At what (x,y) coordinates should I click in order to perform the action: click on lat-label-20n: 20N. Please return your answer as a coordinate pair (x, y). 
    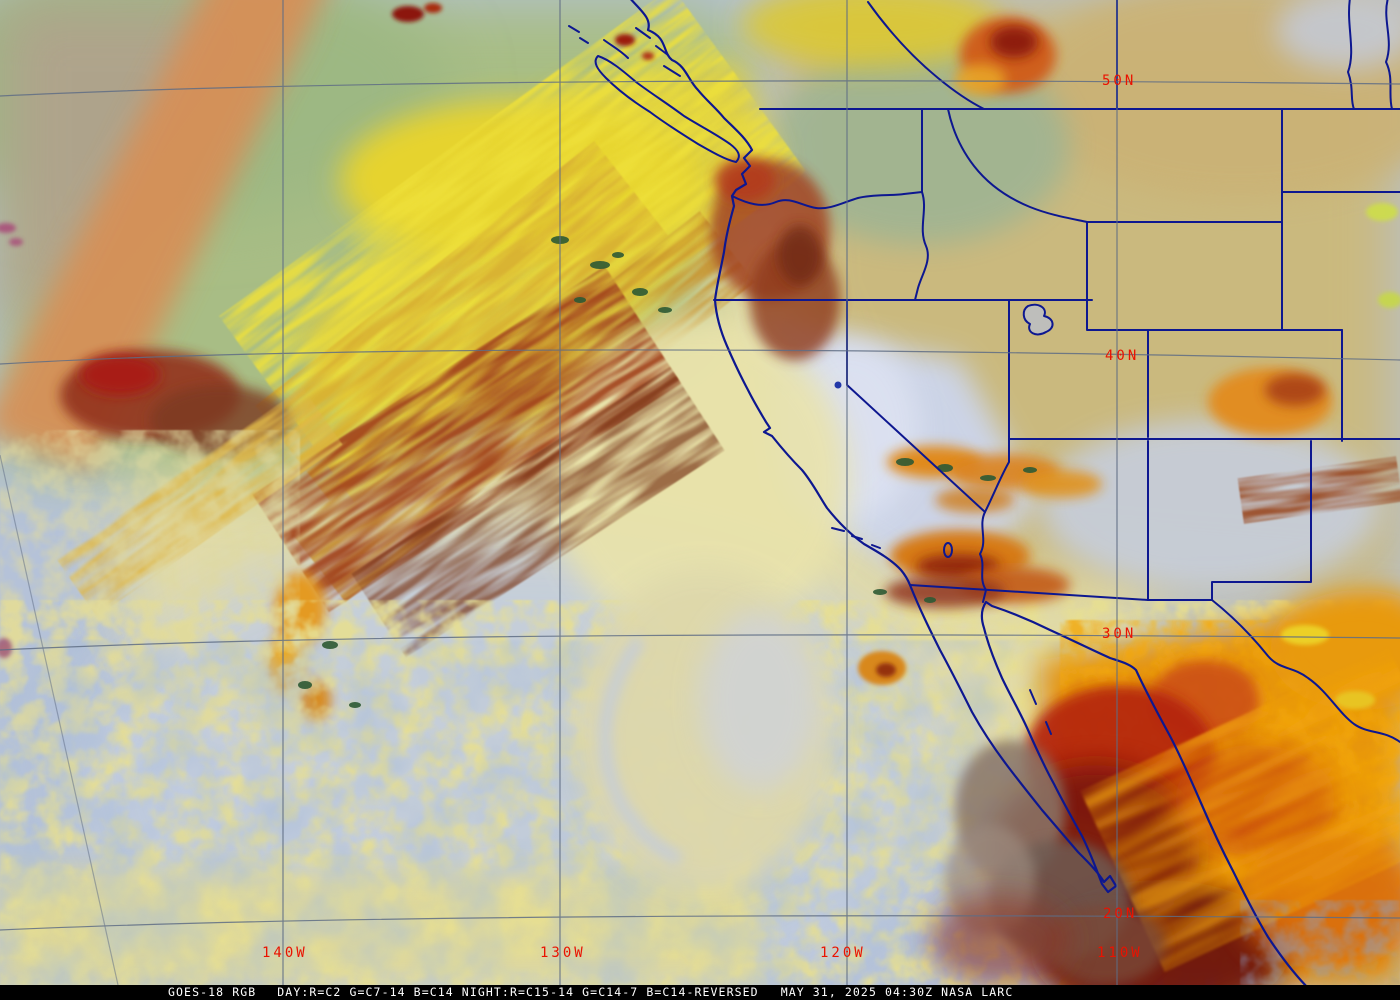
    Looking at the image, I should click on (1120, 914).